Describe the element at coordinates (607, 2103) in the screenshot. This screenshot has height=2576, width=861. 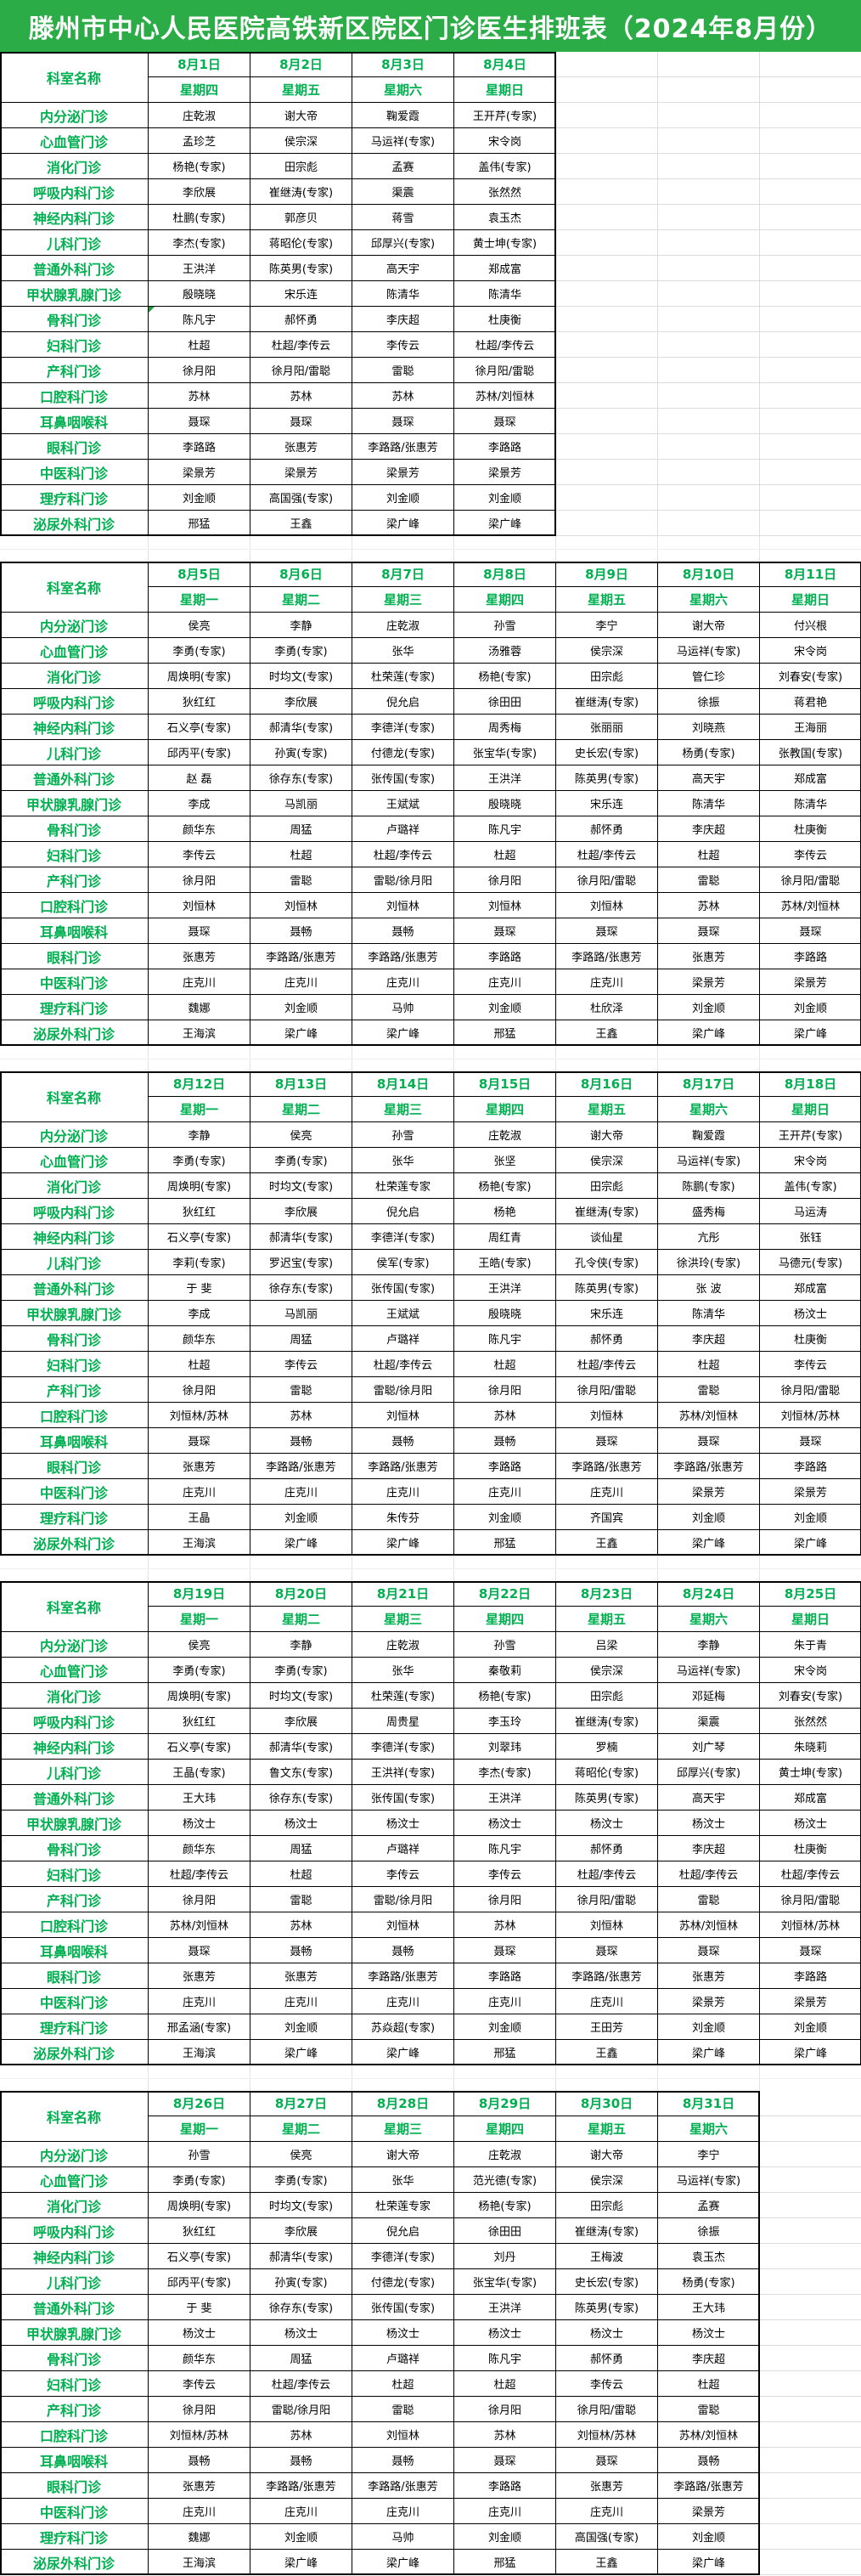
I see `date-cell: 8月30日` at that location.